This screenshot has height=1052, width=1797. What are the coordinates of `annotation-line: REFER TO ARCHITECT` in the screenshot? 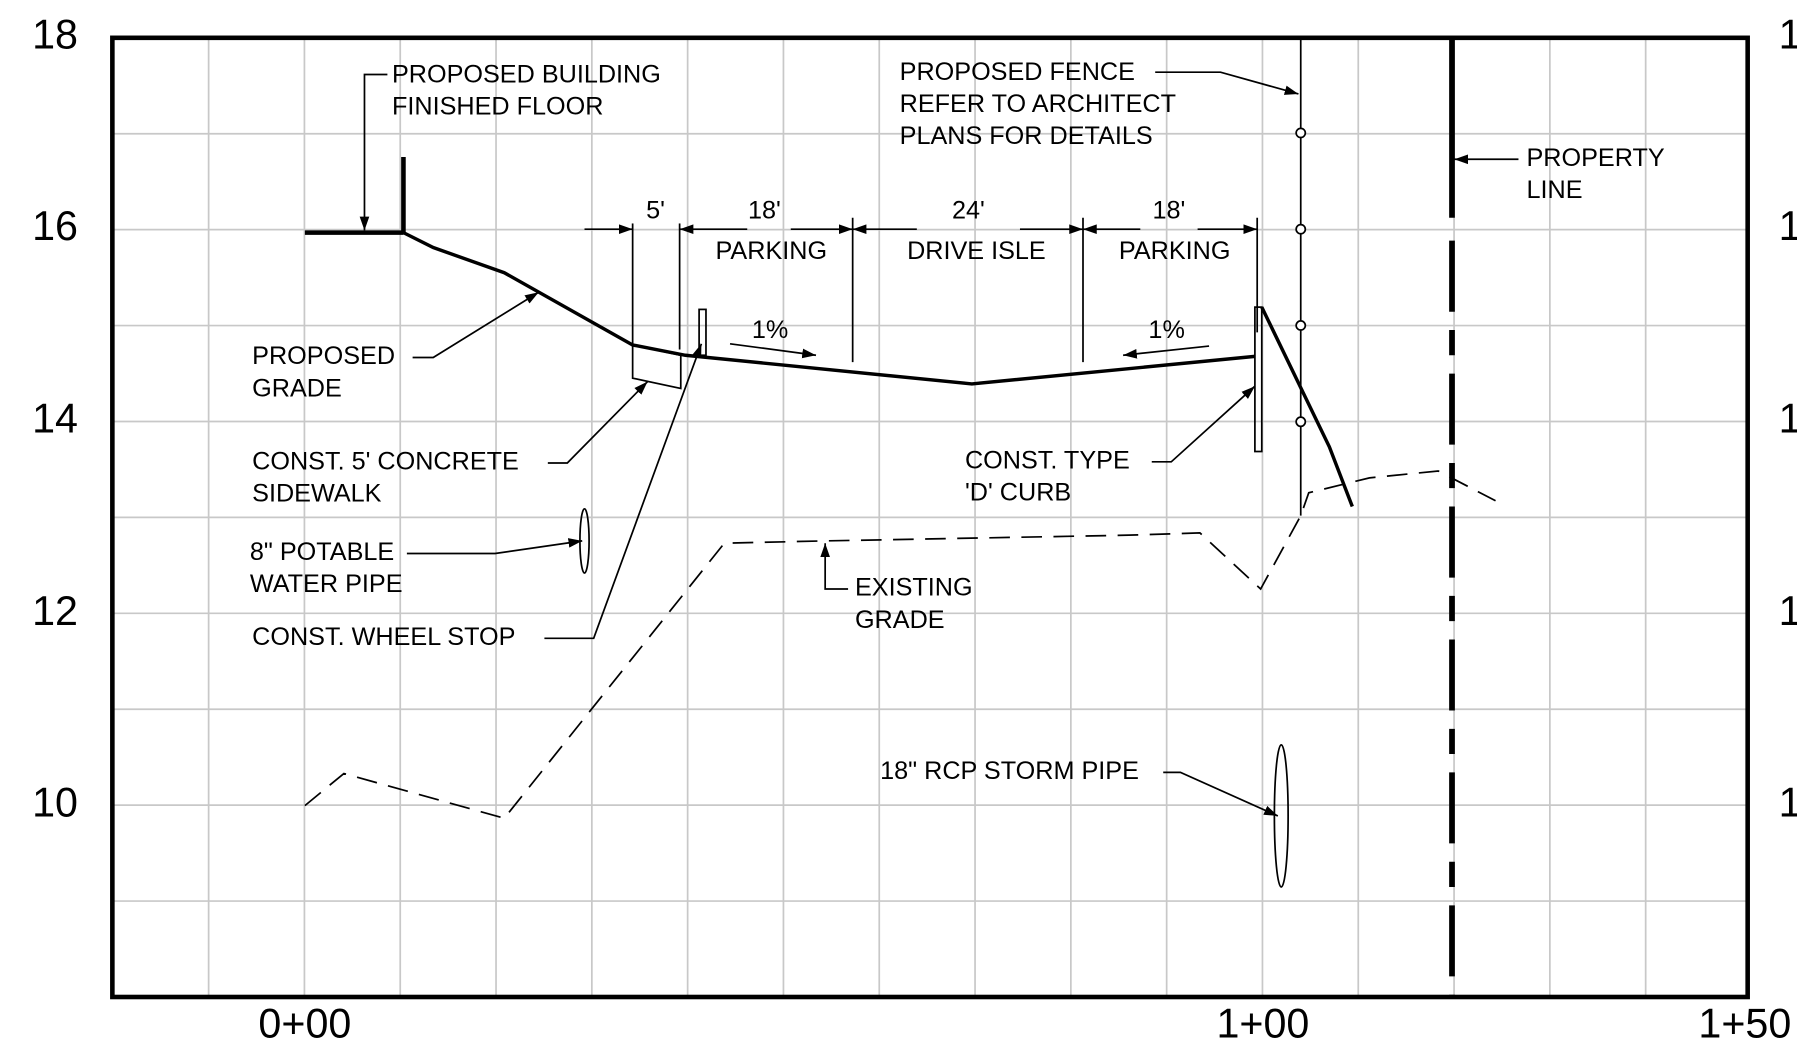 It's located at (1038, 104).